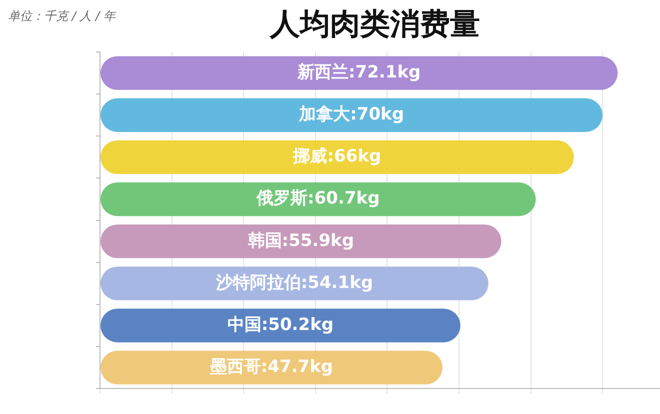  What do you see at coordinates (300, 240) in the screenshot?
I see `data-label: 韩国:55.9kg` at bounding box center [300, 240].